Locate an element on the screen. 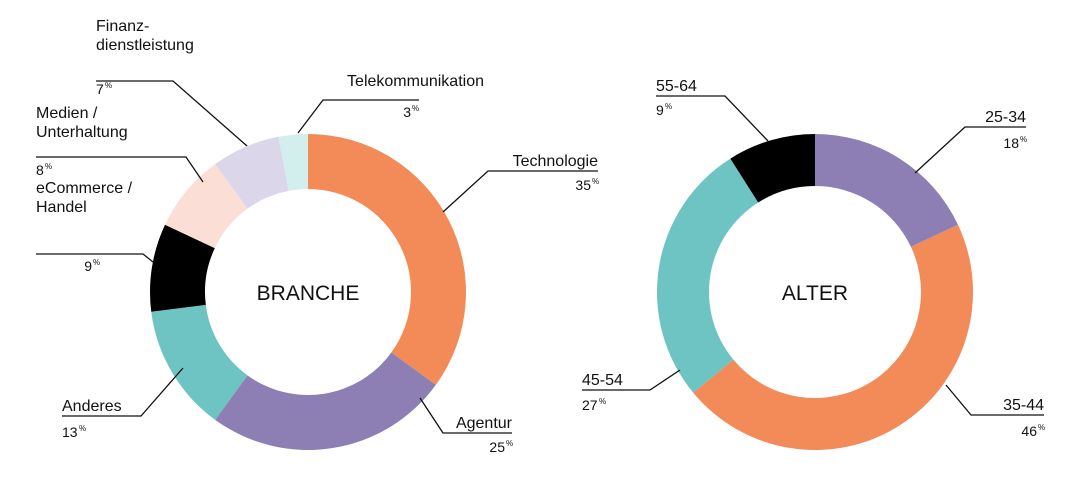  slice-label: 35-44 is located at coordinates (1023, 405).